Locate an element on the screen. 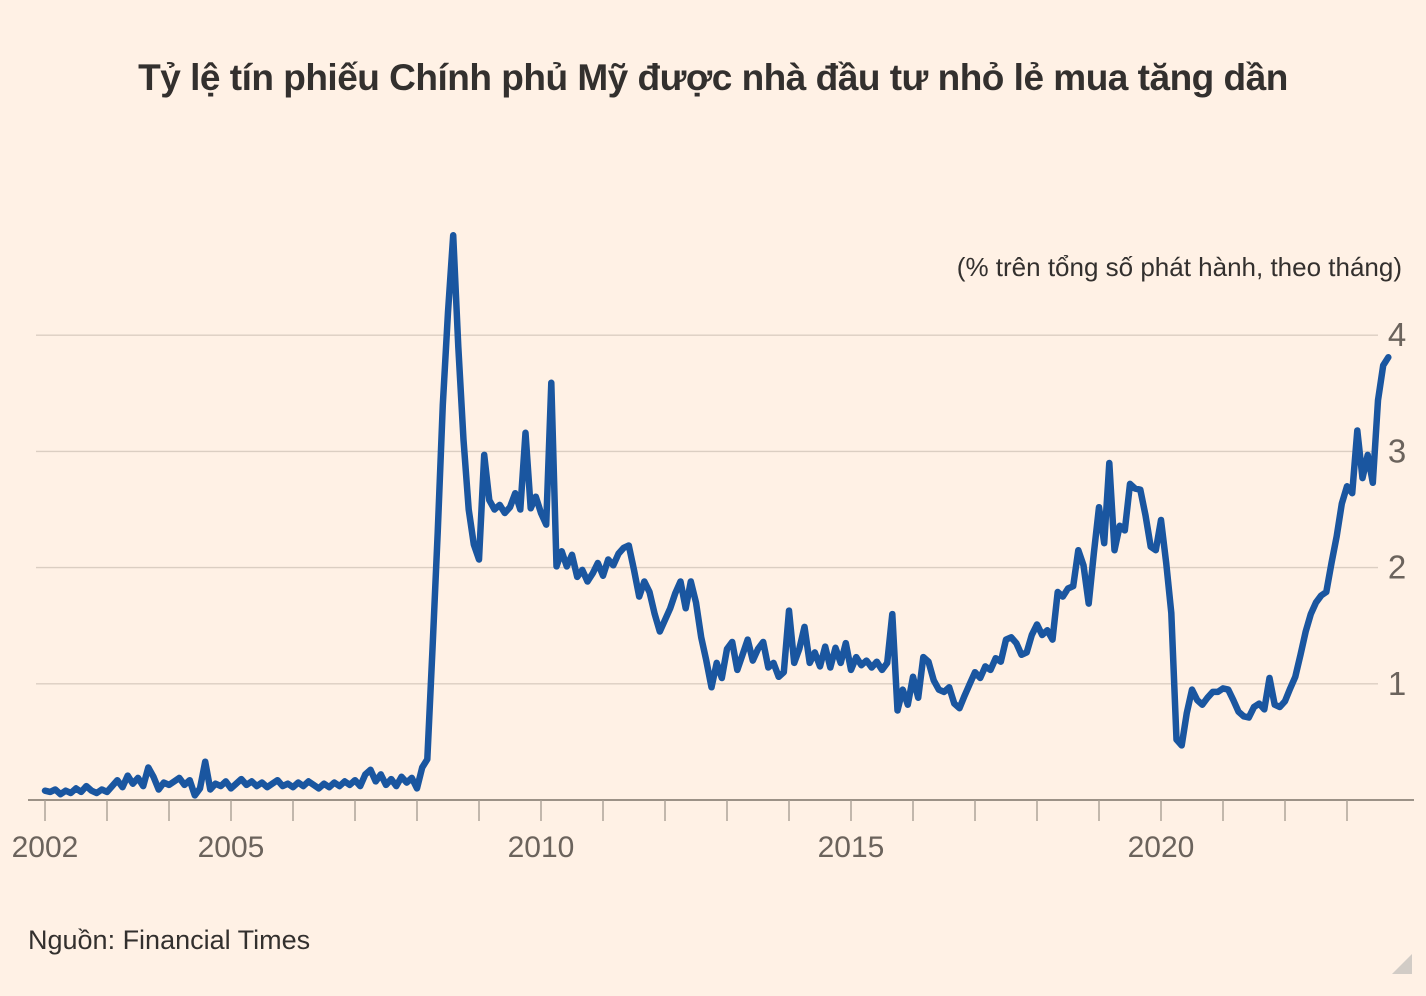 This screenshot has width=1426, height=996. x-tick-label: 2015 is located at coordinates (851, 847).